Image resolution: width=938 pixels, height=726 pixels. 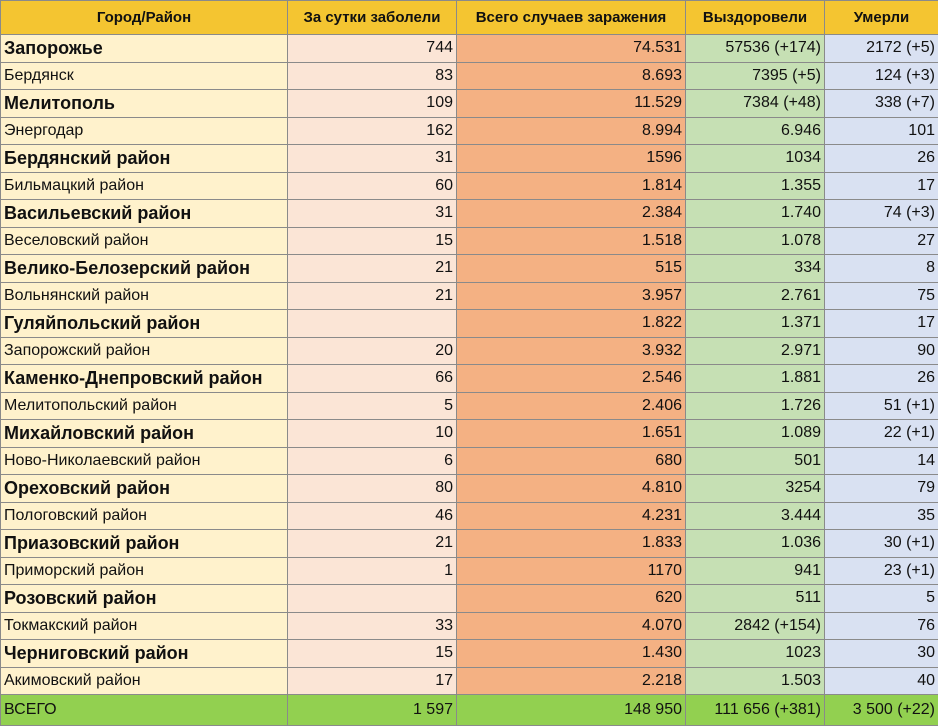 What do you see at coordinates (755, 654) in the screenshot?
I see `cell-recovered: 1023` at bounding box center [755, 654].